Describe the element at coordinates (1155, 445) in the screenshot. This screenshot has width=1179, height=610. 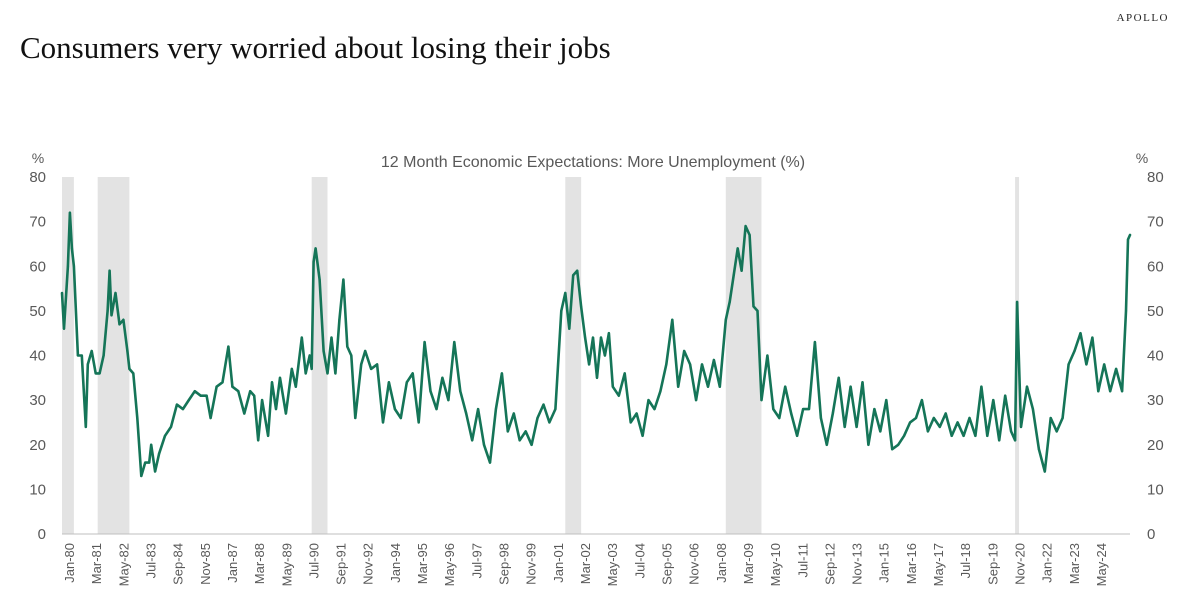
I see `y-tick-label-right: 20` at that location.